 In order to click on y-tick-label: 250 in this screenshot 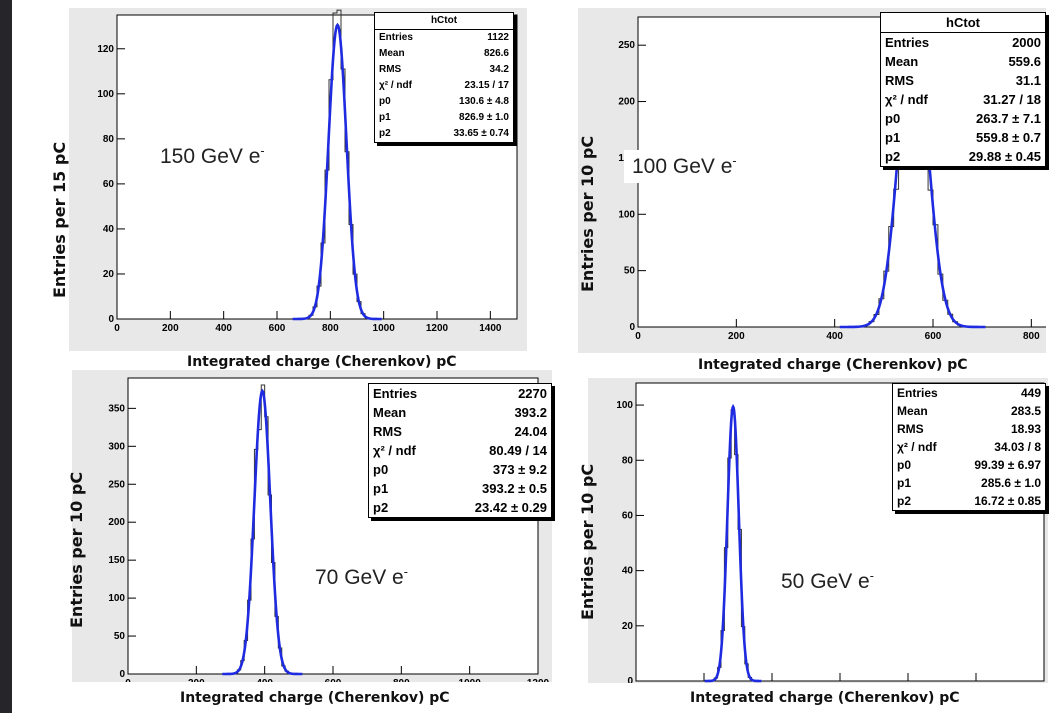, I will do `click(116, 484)`.